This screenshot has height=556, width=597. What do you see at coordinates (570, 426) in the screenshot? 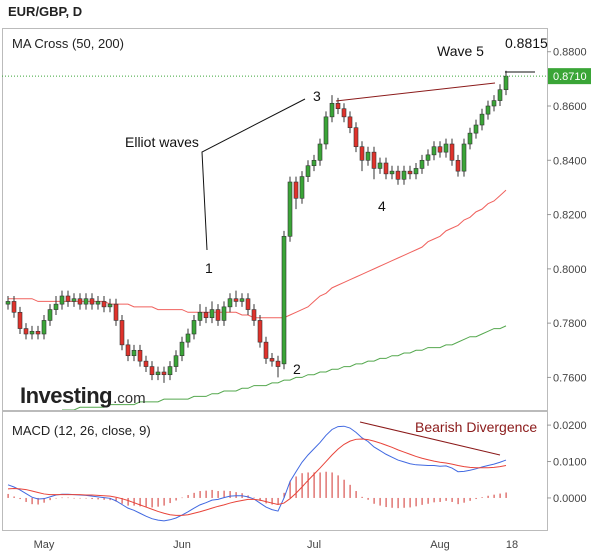
I see `y-tick-label: 0.0200` at bounding box center [570, 426].